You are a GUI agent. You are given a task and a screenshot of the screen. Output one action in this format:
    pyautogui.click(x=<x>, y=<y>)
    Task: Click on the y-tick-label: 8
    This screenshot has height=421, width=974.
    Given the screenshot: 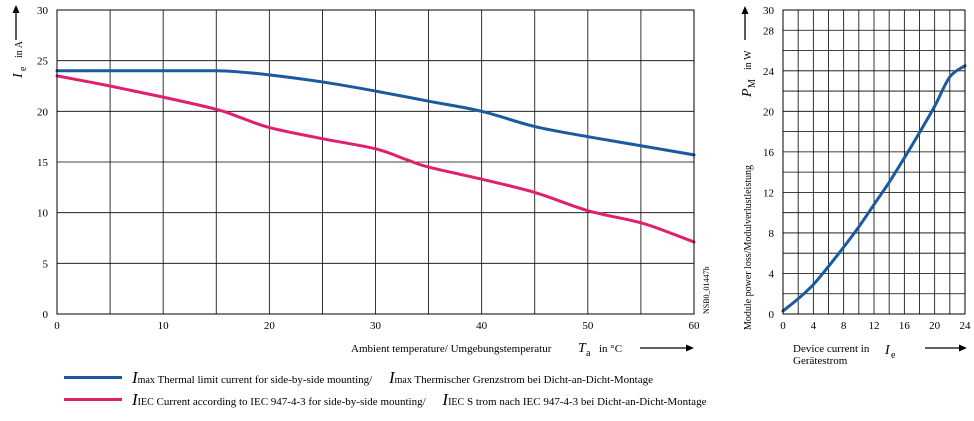 What is the action you would take?
    pyautogui.click(x=772, y=234)
    